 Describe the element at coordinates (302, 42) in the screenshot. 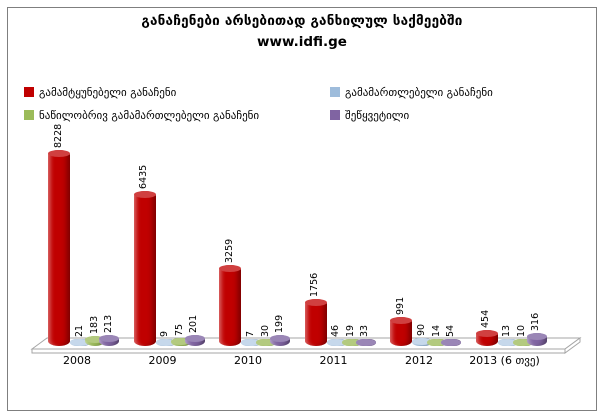

I see `chart-subtitle: www.idfi.ge` at that location.